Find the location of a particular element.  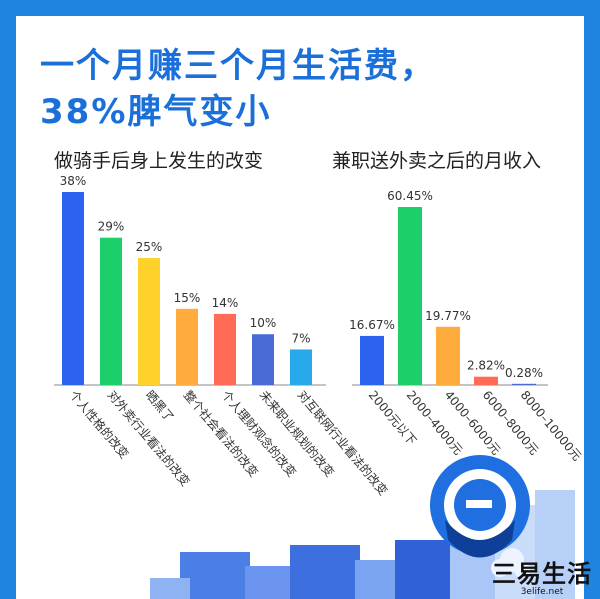

headline-line-2: 38%脾气变小 is located at coordinates (156, 112).